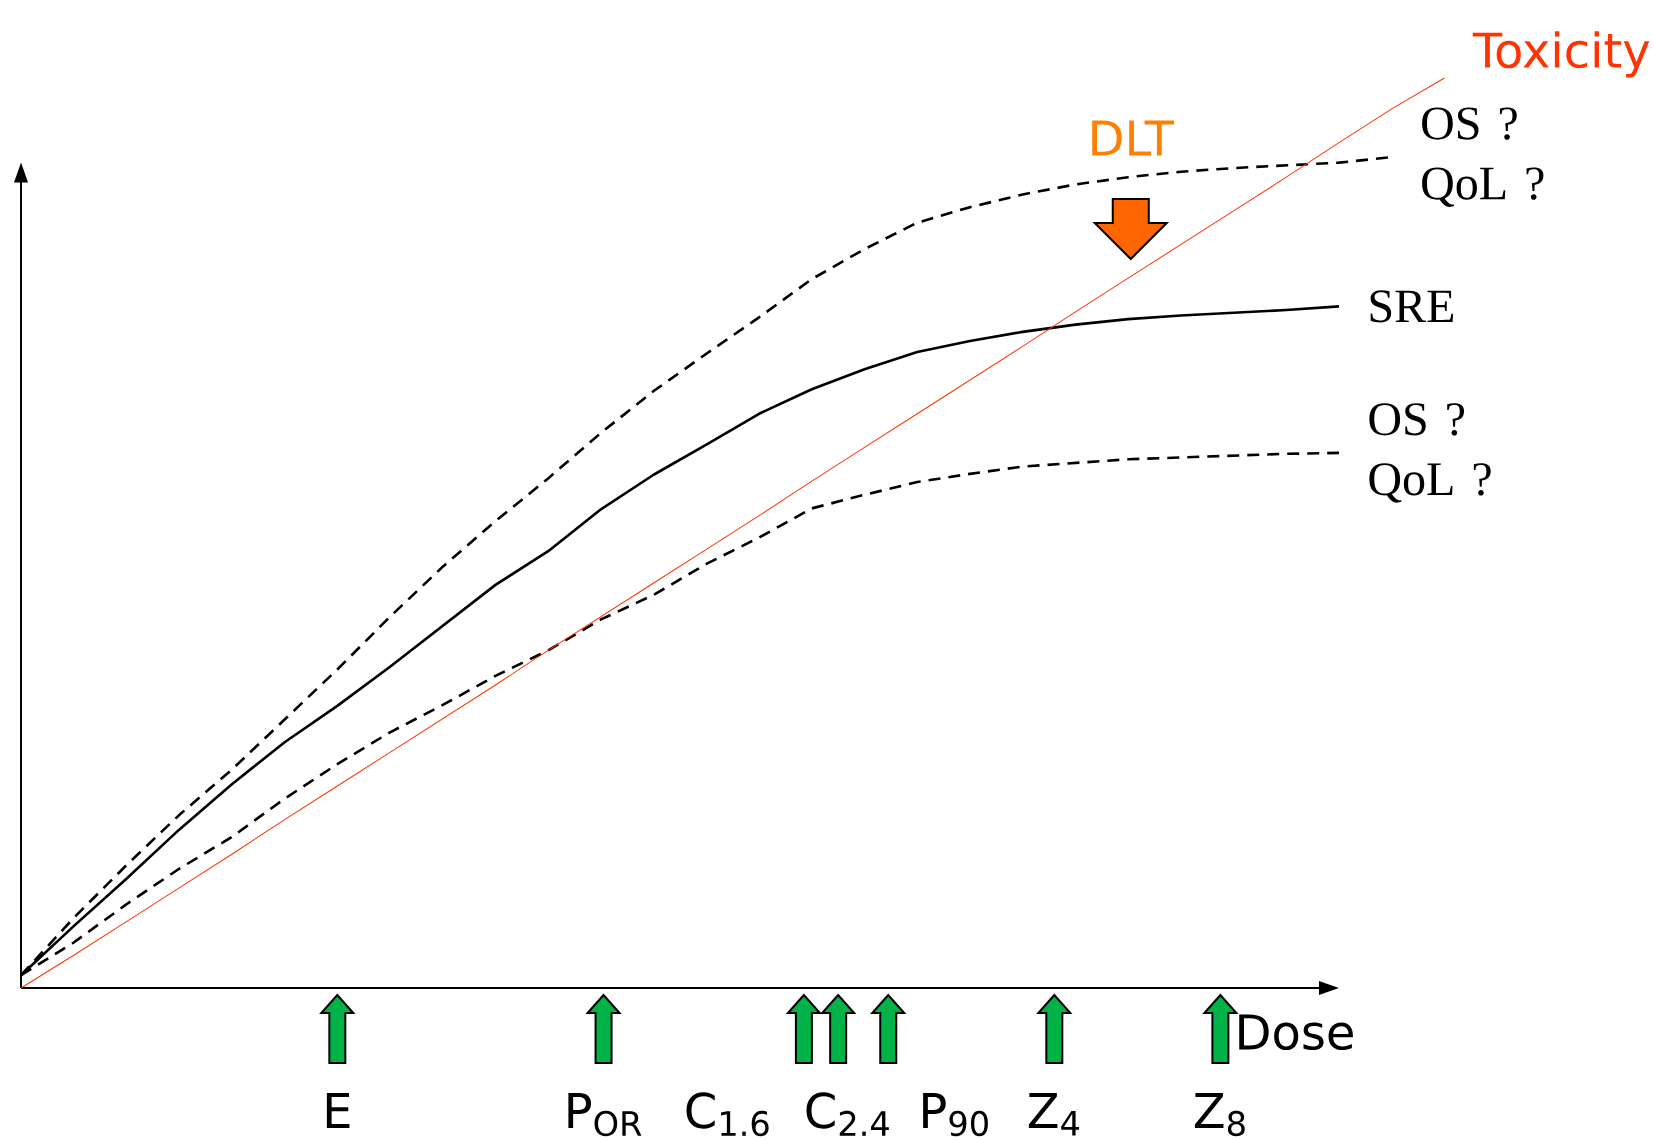 Image resolution: width=1654 pixels, height=1140 pixels. Describe the element at coordinates (955, 1115) in the screenshot. I see `text: P$_{90}$` at that location.